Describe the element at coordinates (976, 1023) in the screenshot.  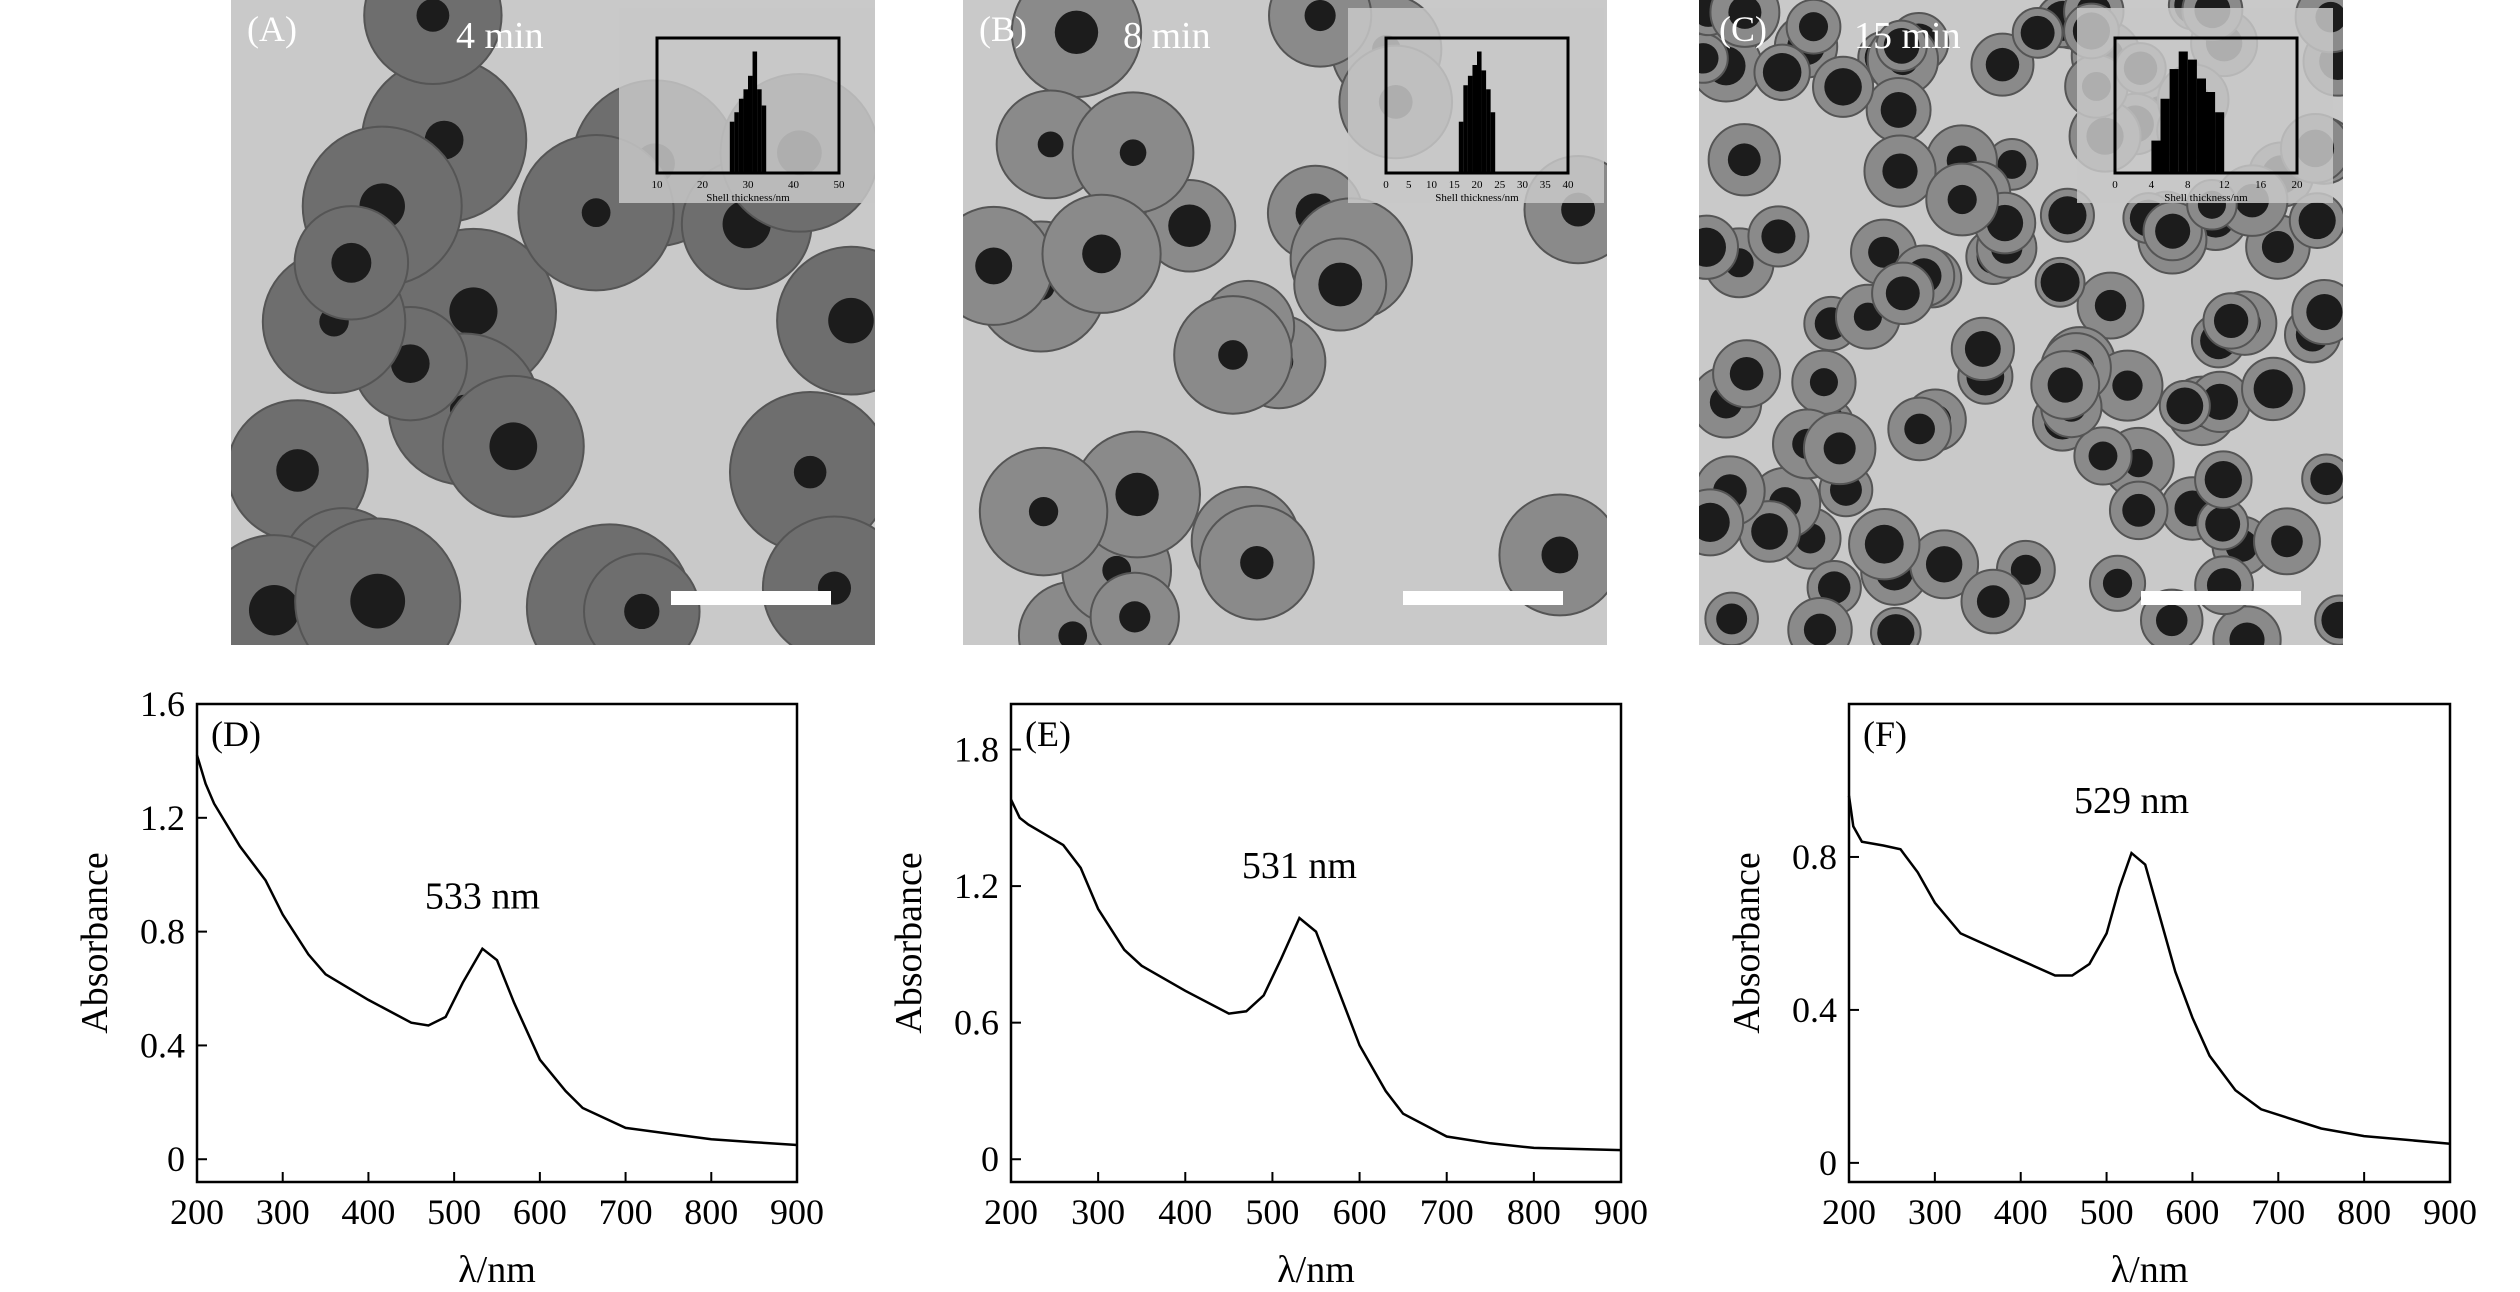
I see `y-tick-label: 0.6` at that location.